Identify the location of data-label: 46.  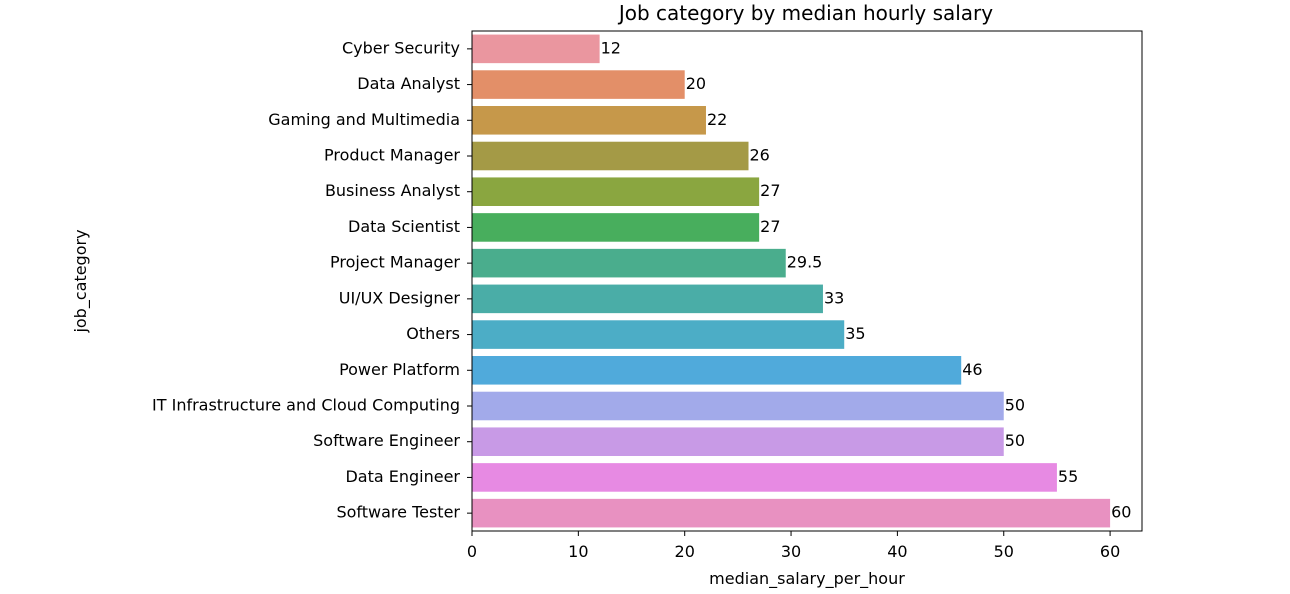
(972, 369).